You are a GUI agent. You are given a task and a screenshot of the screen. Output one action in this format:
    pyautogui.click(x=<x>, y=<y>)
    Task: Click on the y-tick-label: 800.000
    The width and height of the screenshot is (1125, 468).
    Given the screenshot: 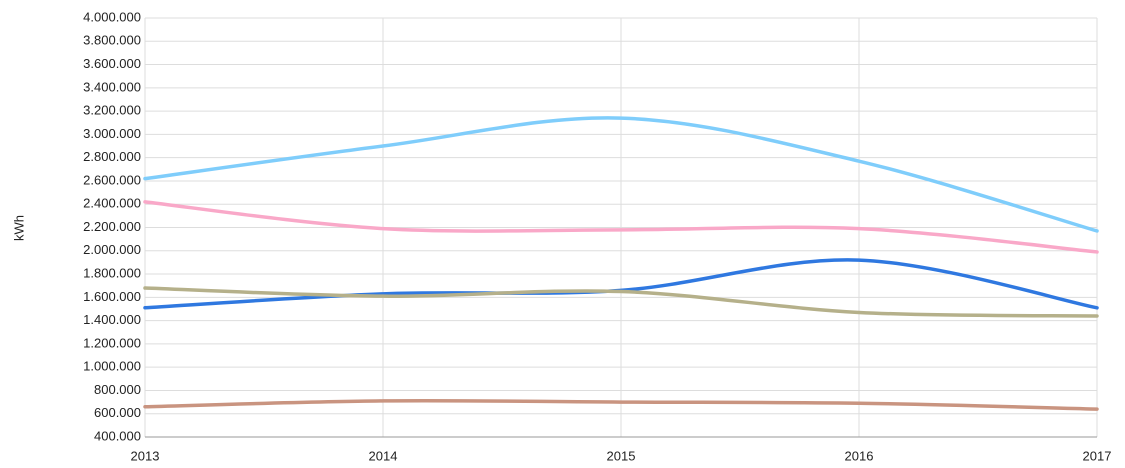 What is the action you would take?
    pyautogui.click(x=117, y=389)
    